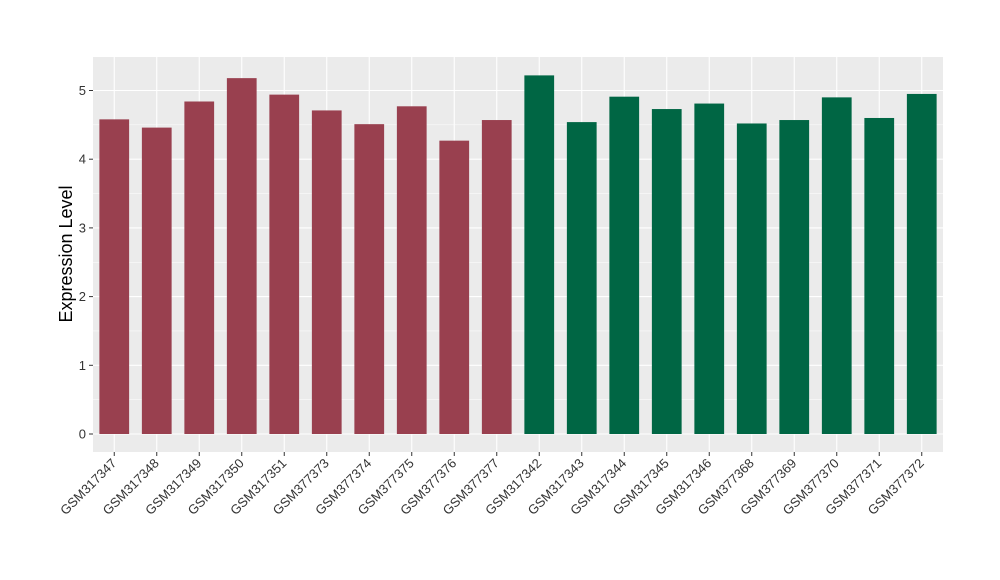 The height and width of the screenshot is (580, 1000). Describe the element at coordinates (82, 434) in the screenshot. I see `y-tick-label: 0` at that location.